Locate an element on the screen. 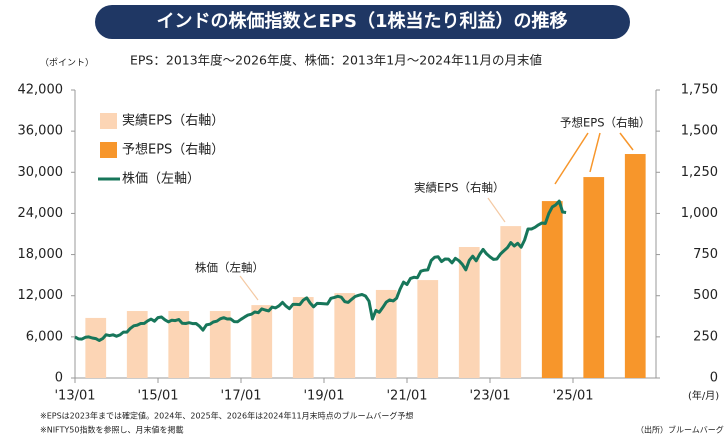  legend-label: 株価（左軸） is located at coordinates (161, 179).